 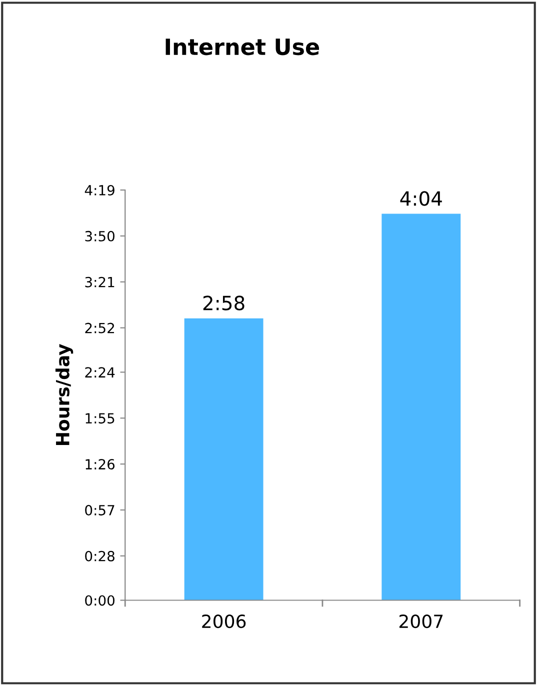 What do you see at coordinates (243, 47) in the screenshot?
I see `chart-title: Internet Use` at bounding box center [243, 47].